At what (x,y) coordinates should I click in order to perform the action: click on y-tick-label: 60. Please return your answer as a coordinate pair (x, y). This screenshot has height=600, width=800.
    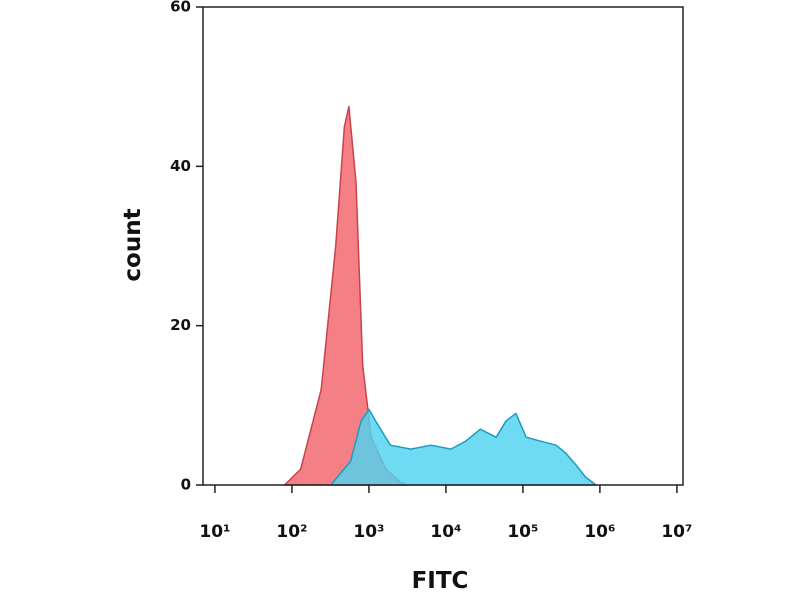
    Looking at the image, I should click on (180, 8).